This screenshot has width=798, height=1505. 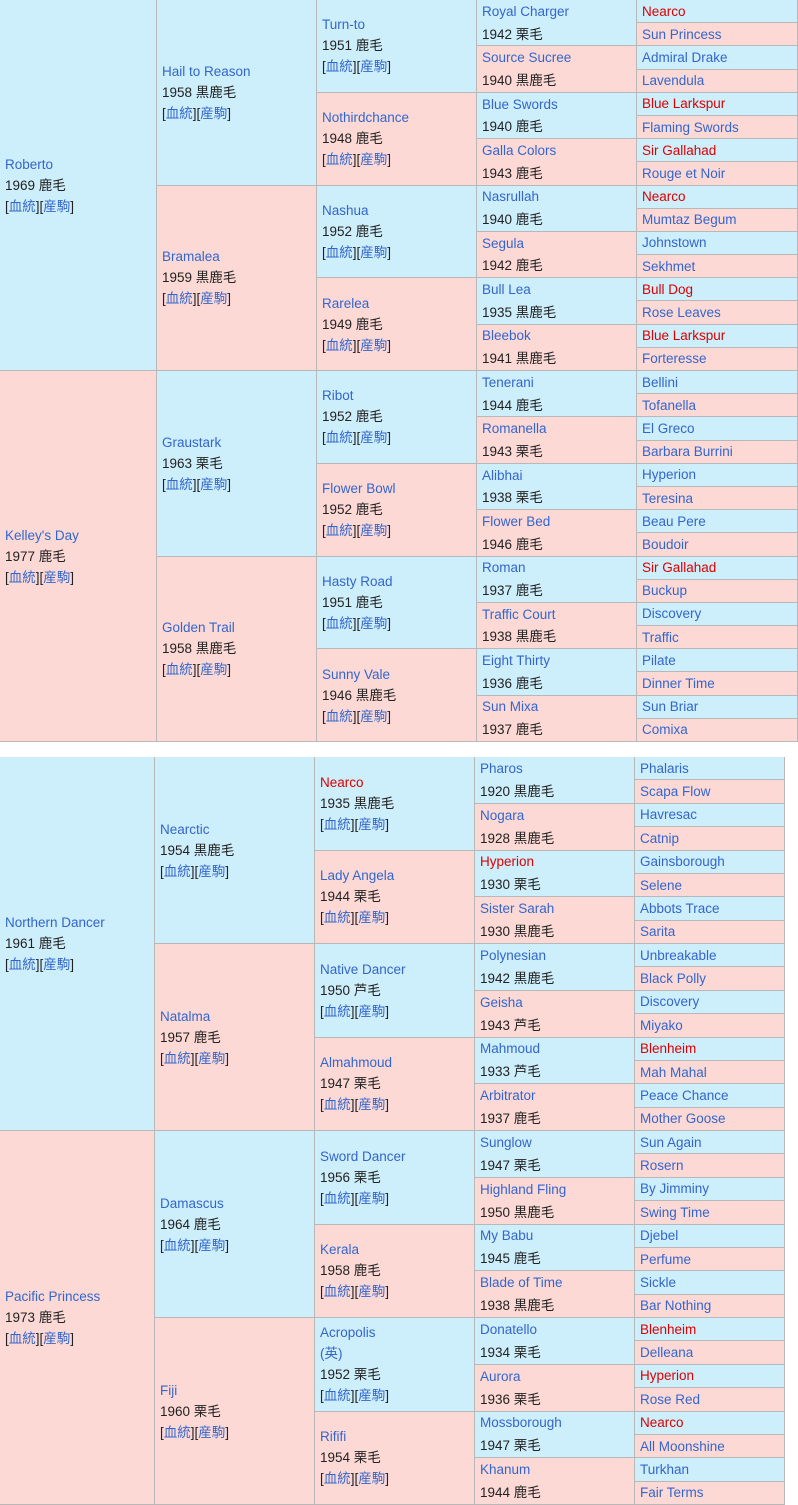 I want to click on horse-name: Nothirdchance, so click(x=366, y=118).